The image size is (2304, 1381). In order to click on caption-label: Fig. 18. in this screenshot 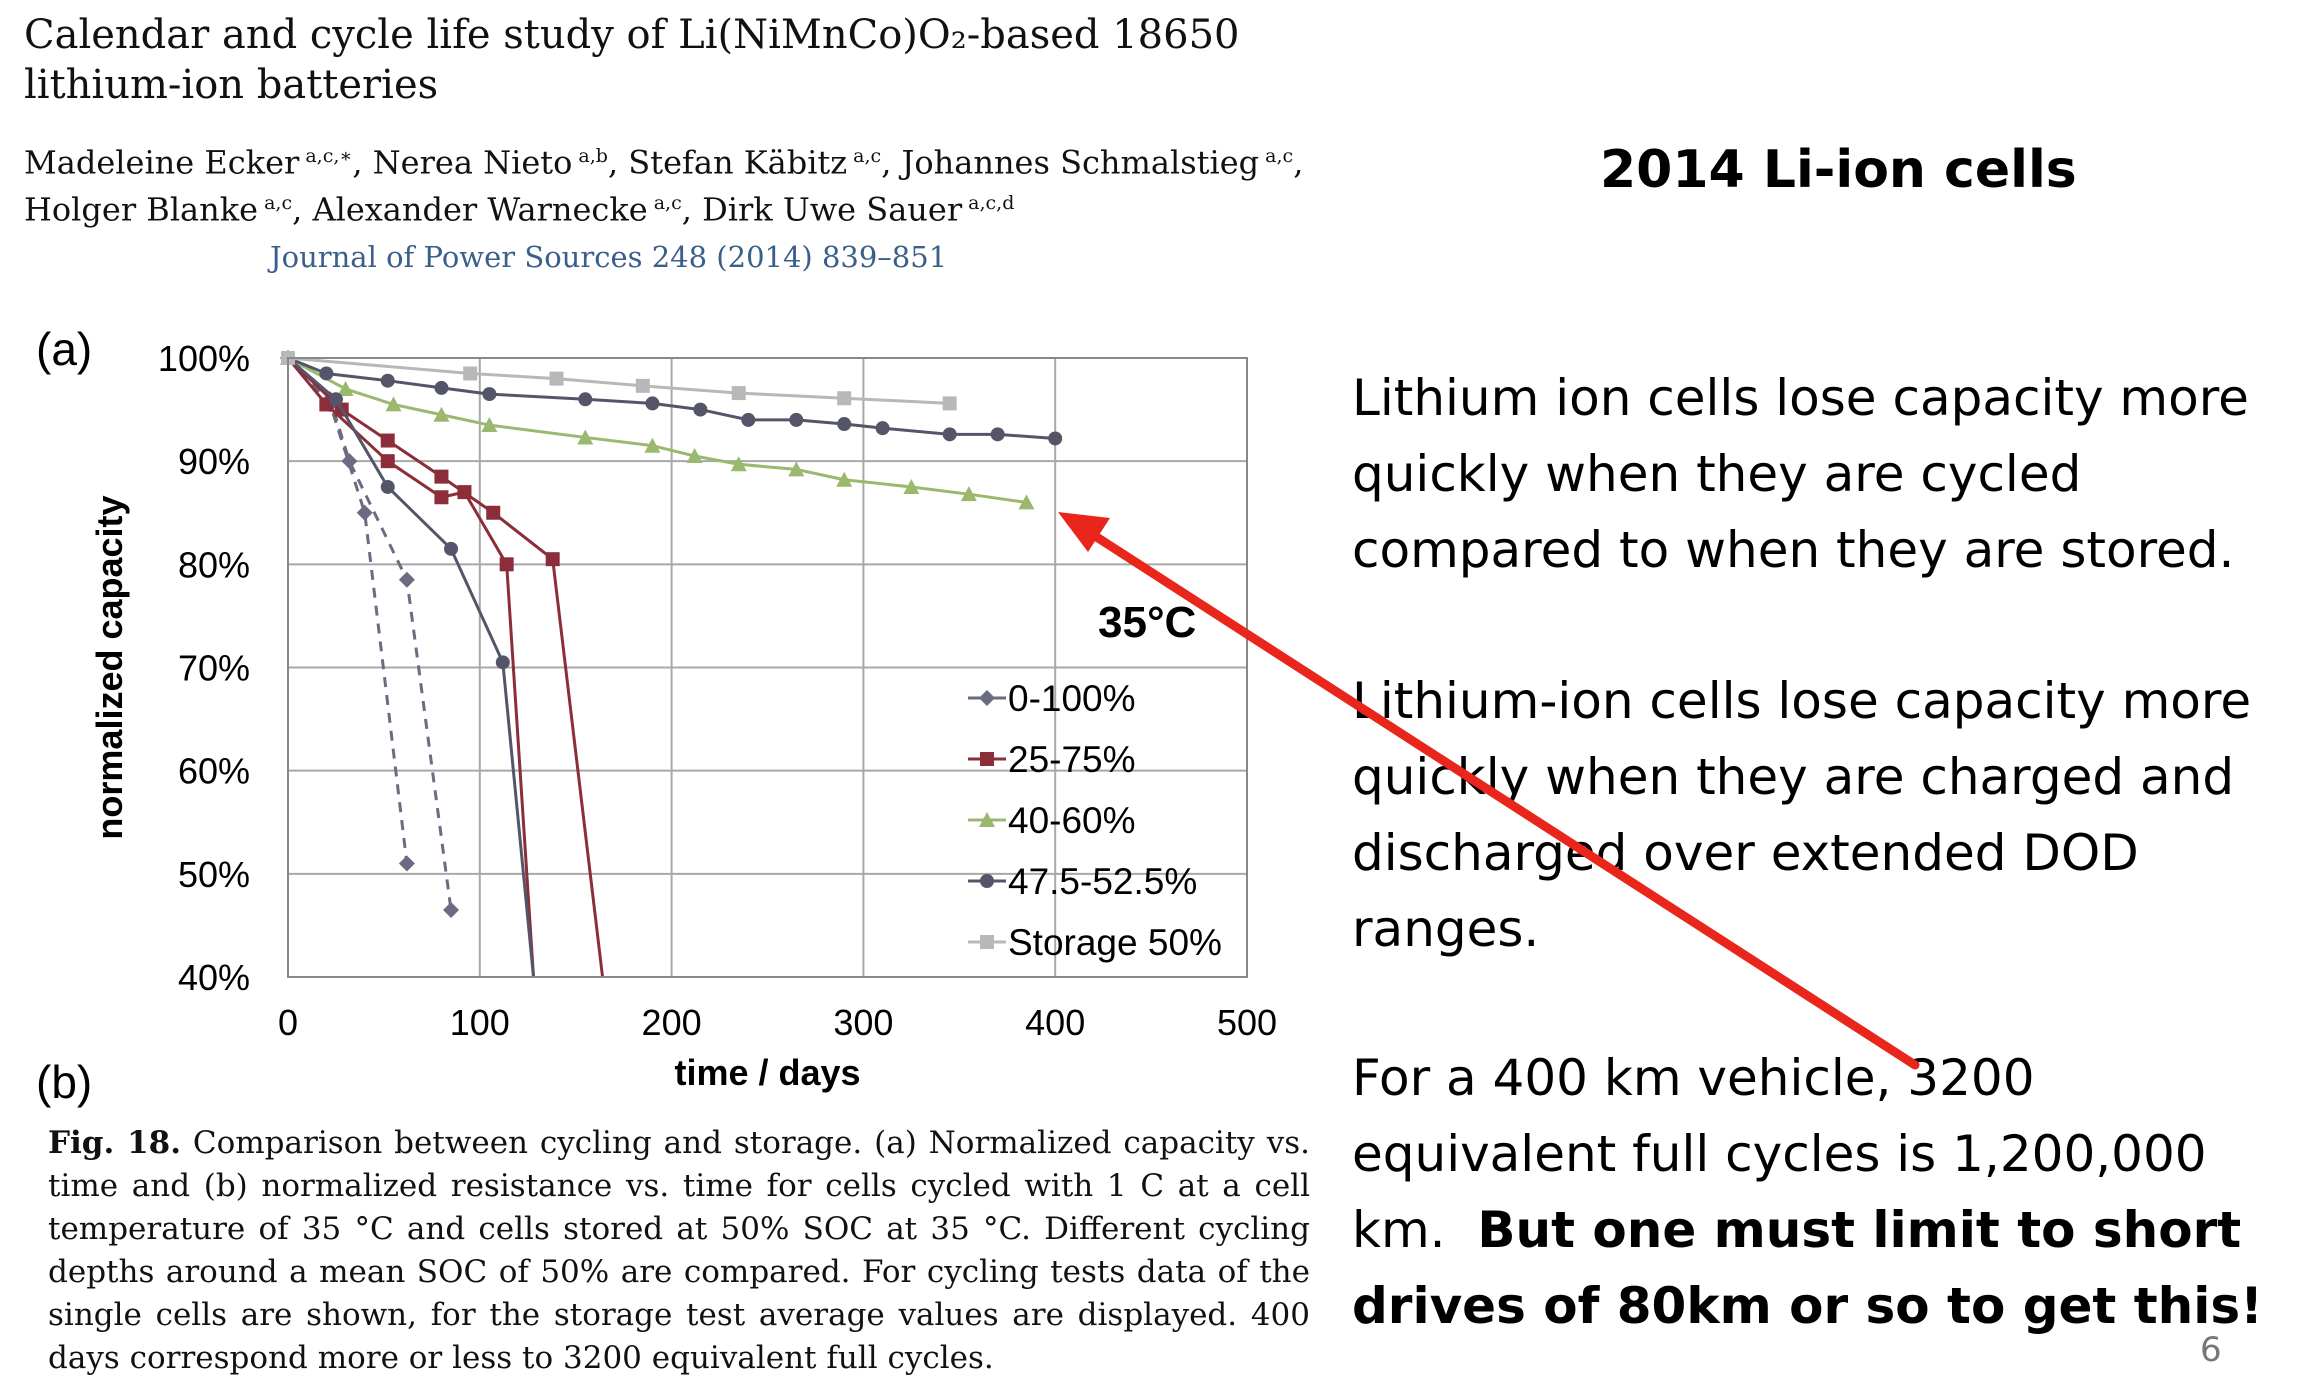, I will do `click(115, 1143)`.